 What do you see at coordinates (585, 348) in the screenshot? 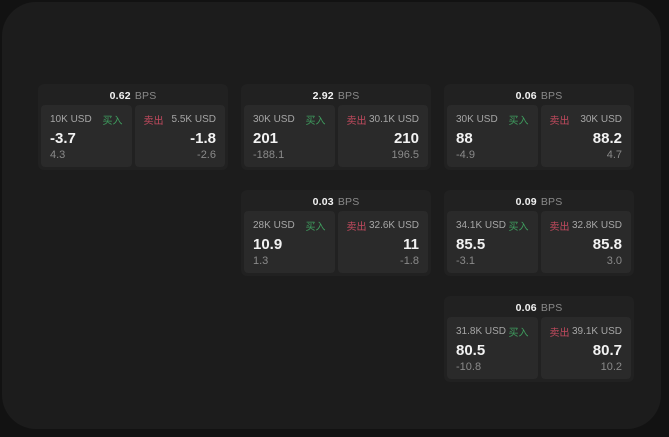
I see `sell-panel: 卖出 39.1K USD 80.7 10.2` at bounding box center [585, 348].